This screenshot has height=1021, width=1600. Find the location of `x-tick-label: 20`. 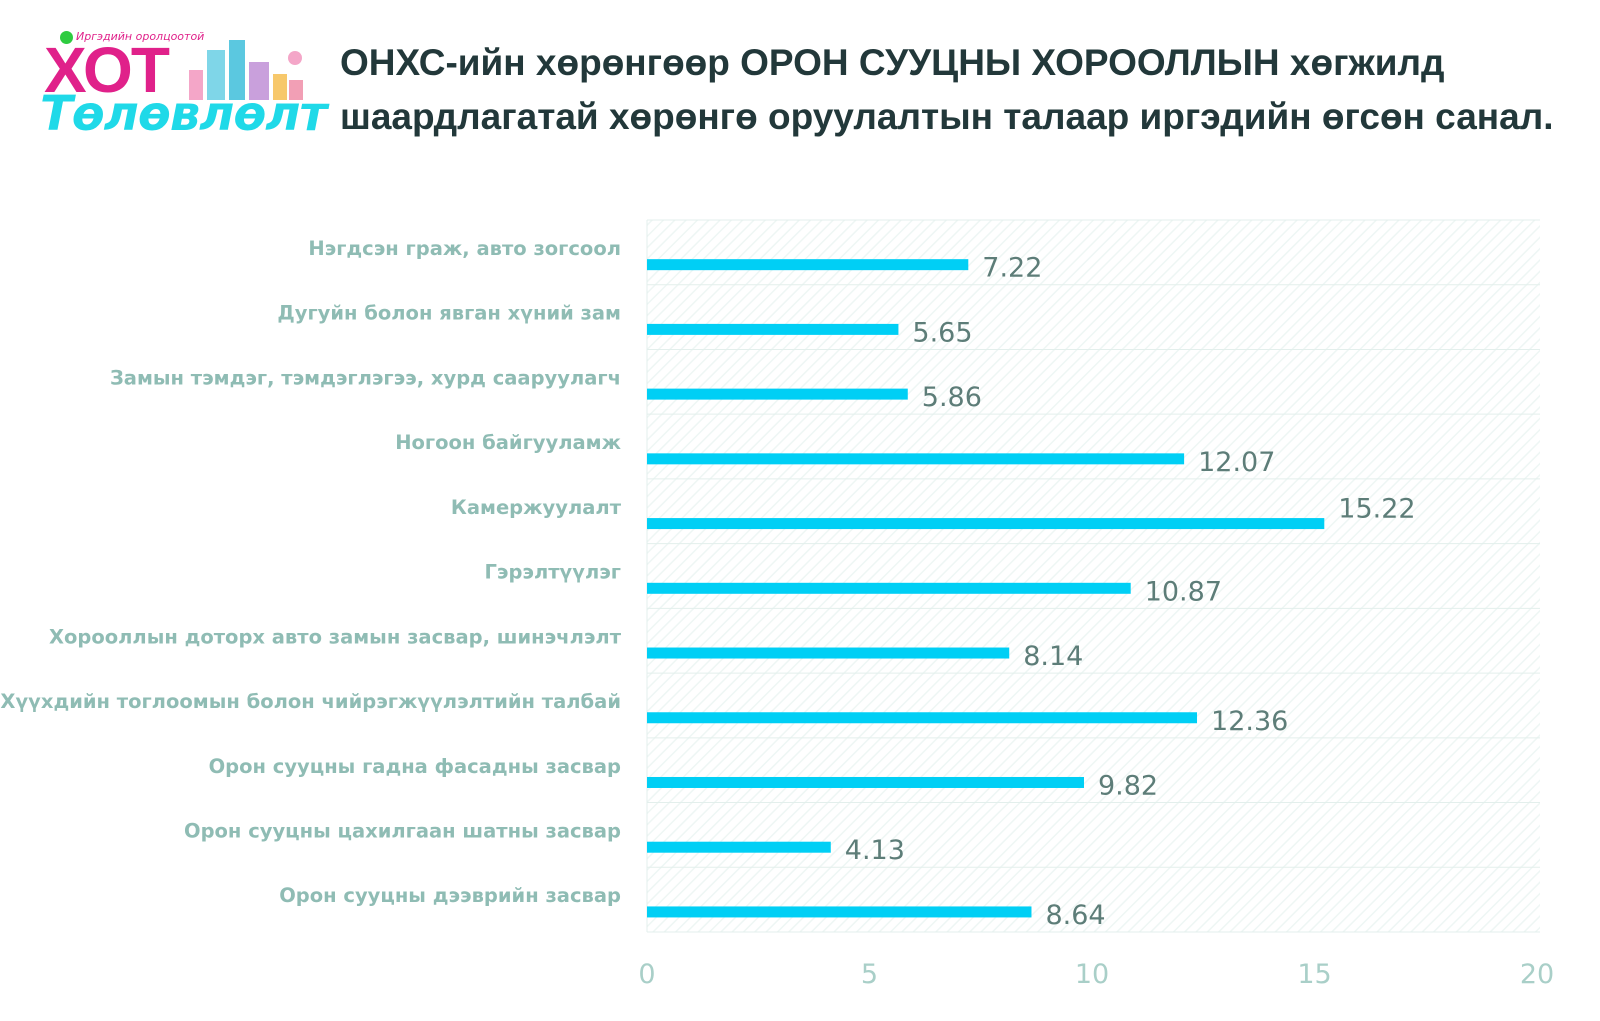

x-tick-label: 20 is located at coordinates (1537, 974).